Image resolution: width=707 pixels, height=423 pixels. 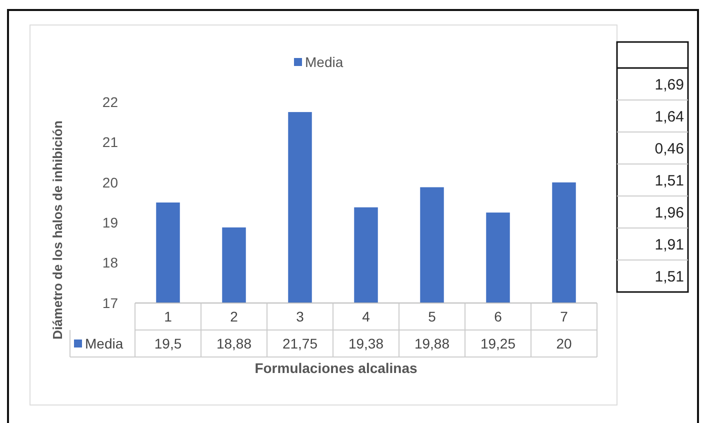 I want to click on x-tick-label: 5, so click(x=432, y=316).